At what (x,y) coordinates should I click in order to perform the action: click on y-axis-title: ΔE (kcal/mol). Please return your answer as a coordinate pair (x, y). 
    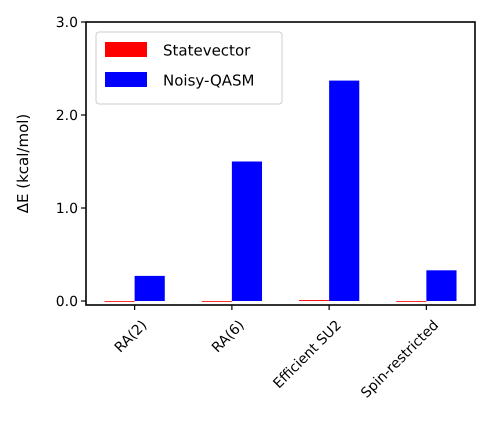
    Looking at the image, I should click on (23, 164).